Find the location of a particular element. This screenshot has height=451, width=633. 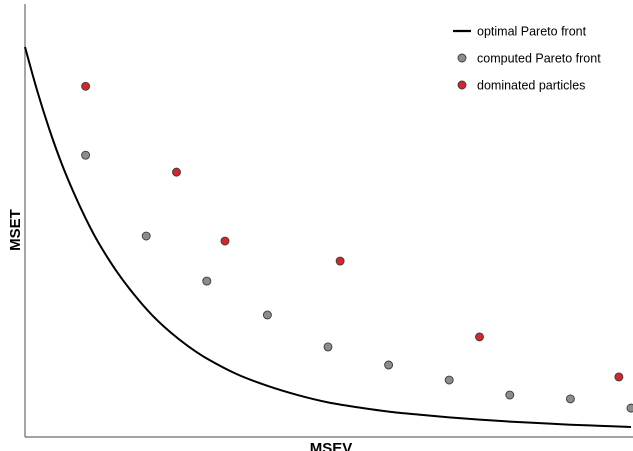

legend-item-computed-pareto-front: computed Pareto front is located at coordinates (529, 59).